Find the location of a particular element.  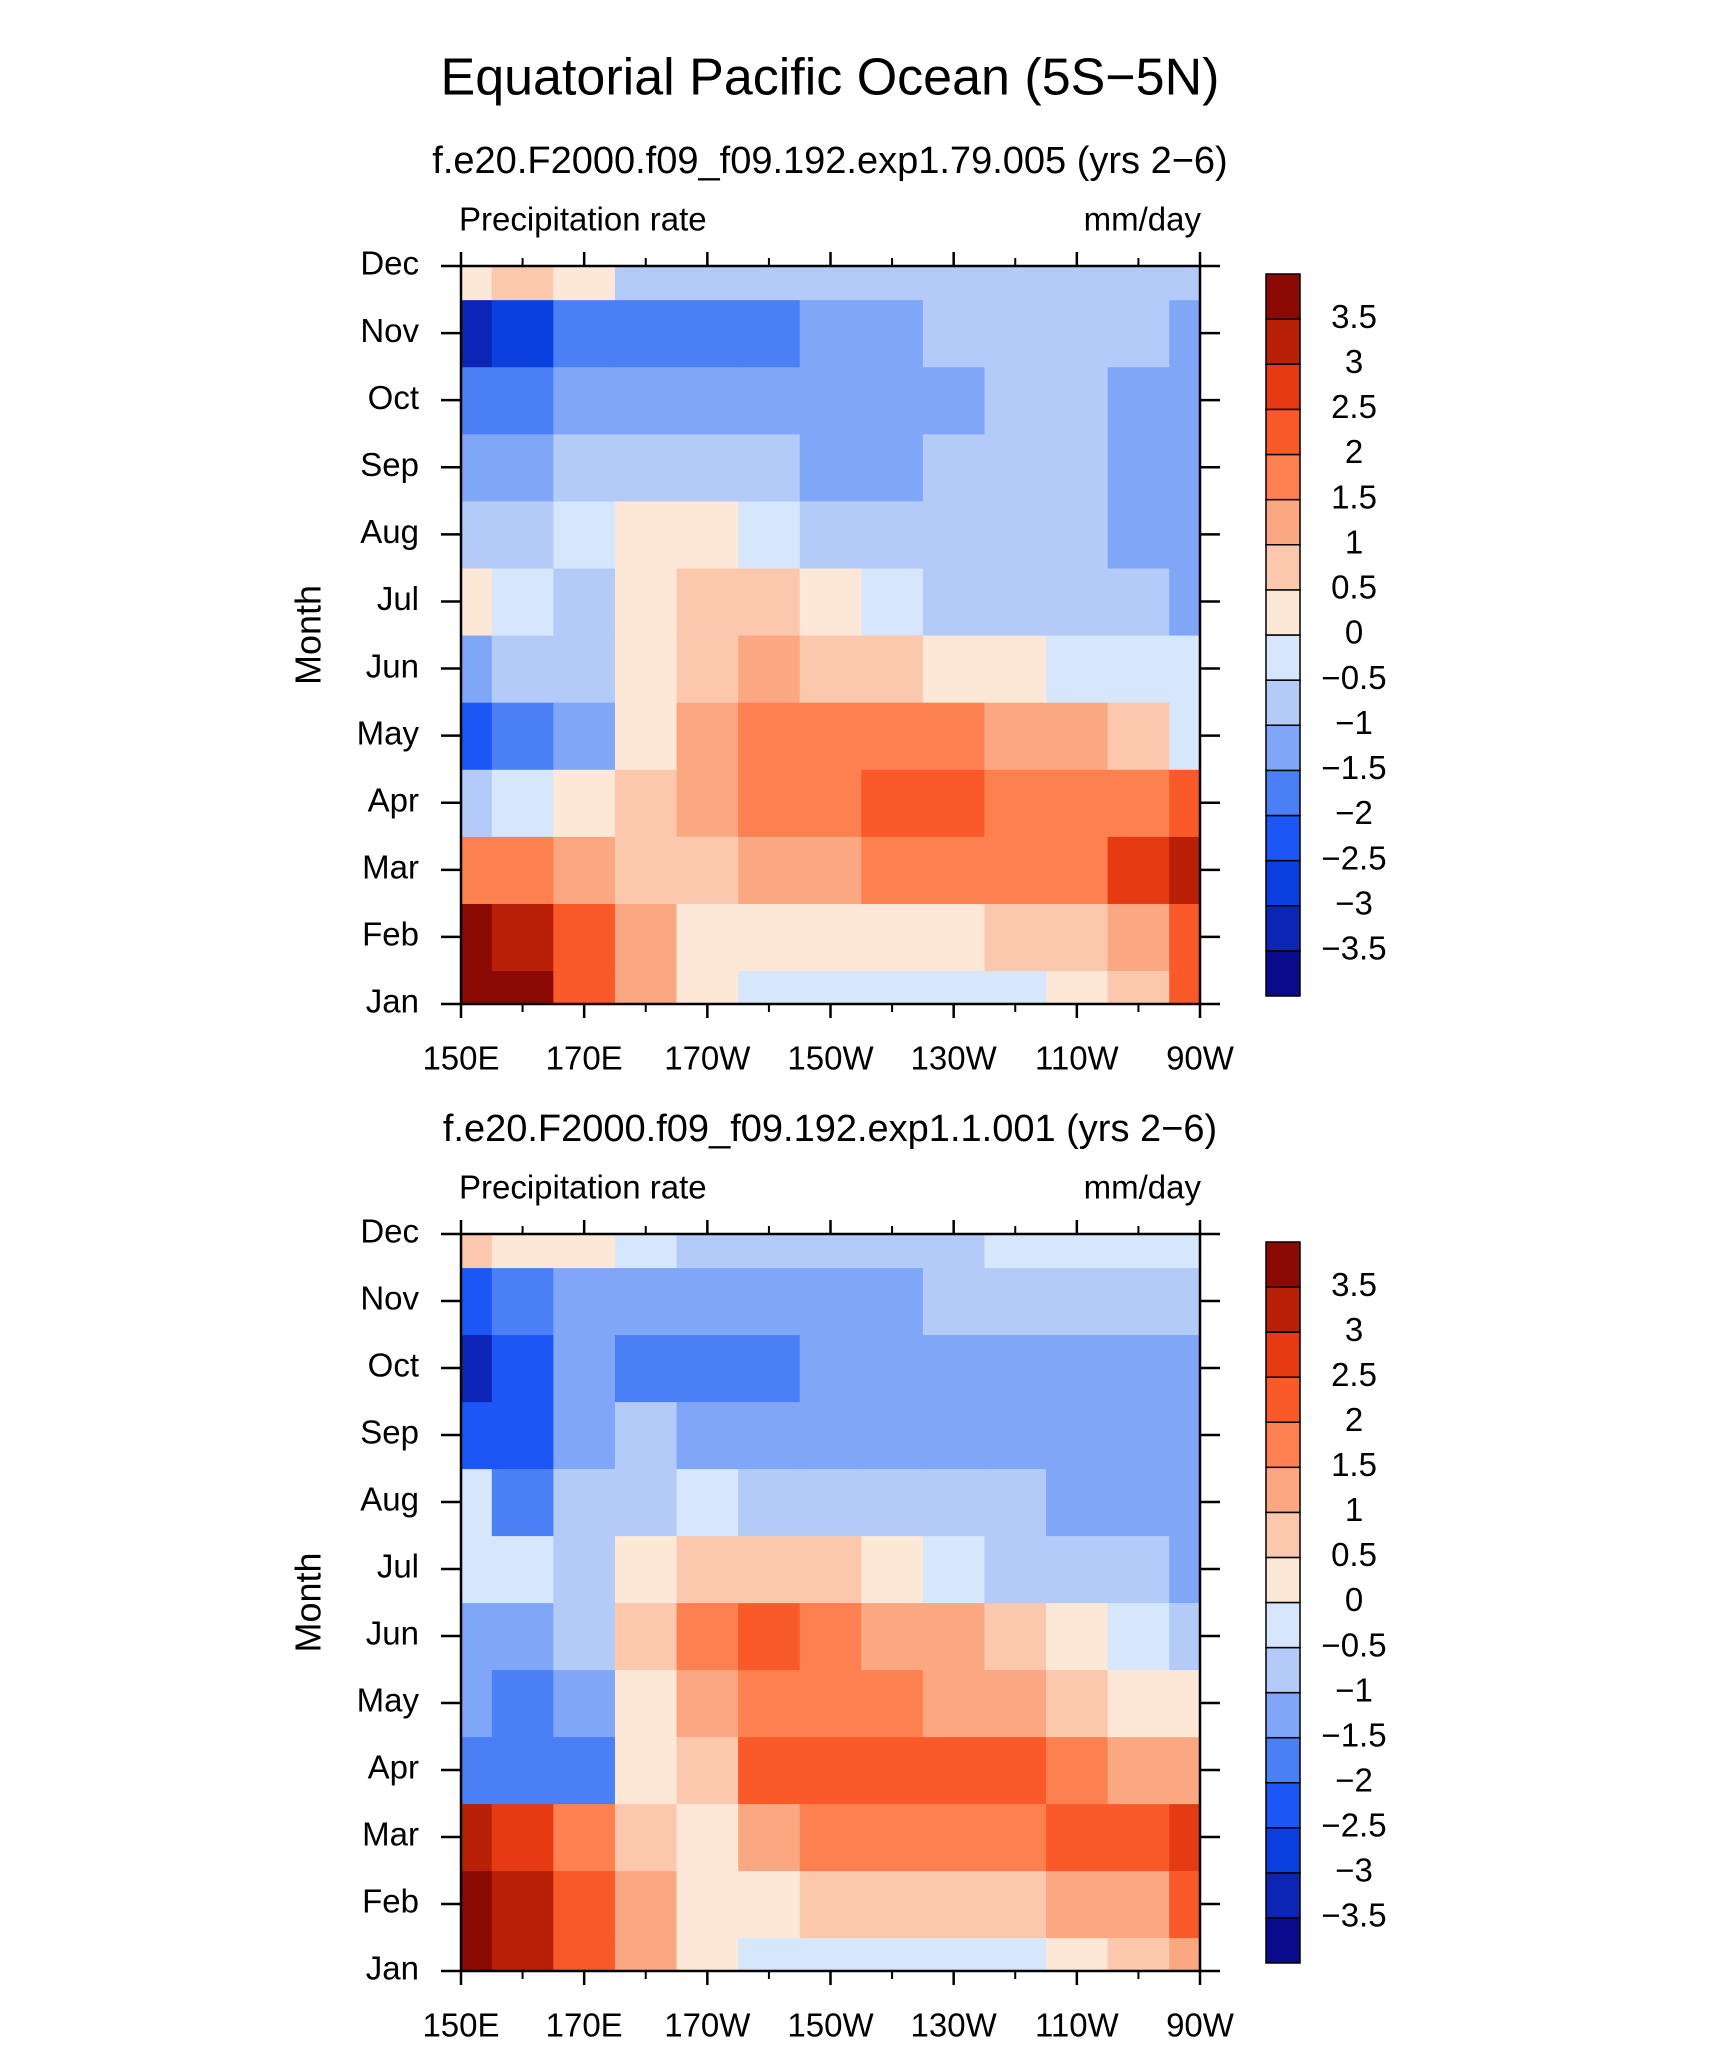

chart-title: Equatorial Pacific Ocean (5S−5N) is located at coordinates (830, 78).